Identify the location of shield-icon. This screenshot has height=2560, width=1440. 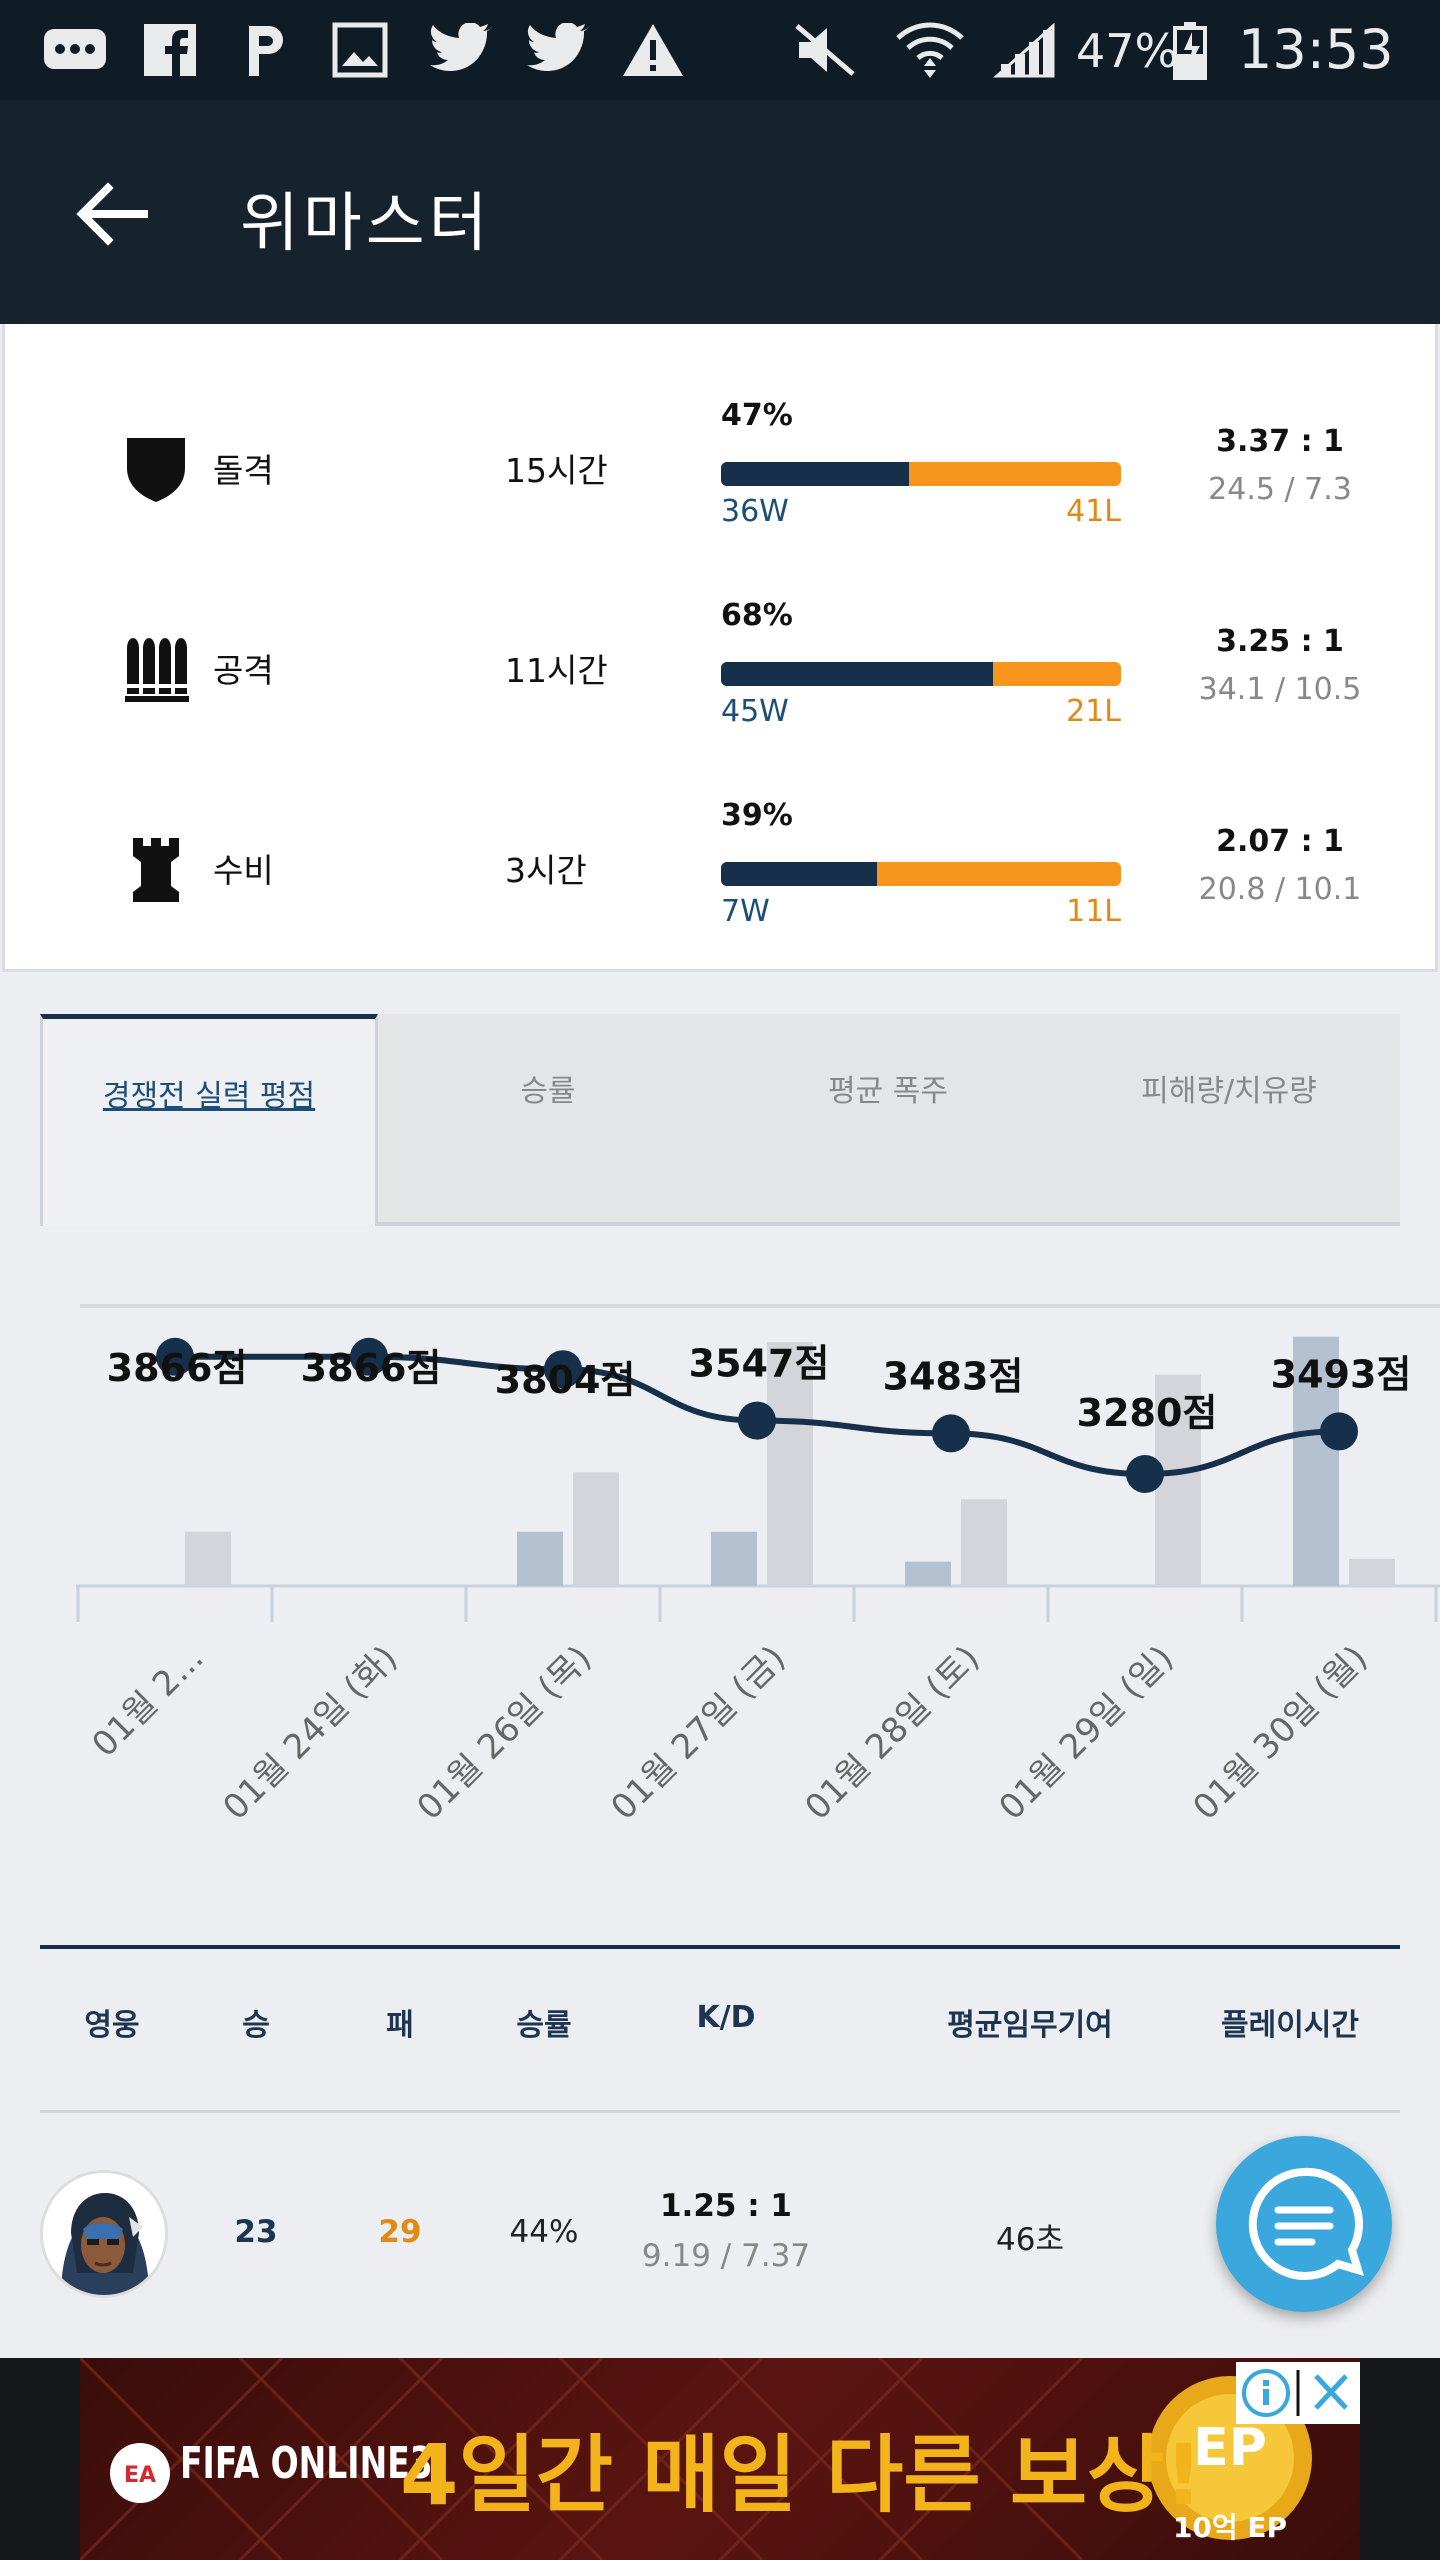
(156, 469).